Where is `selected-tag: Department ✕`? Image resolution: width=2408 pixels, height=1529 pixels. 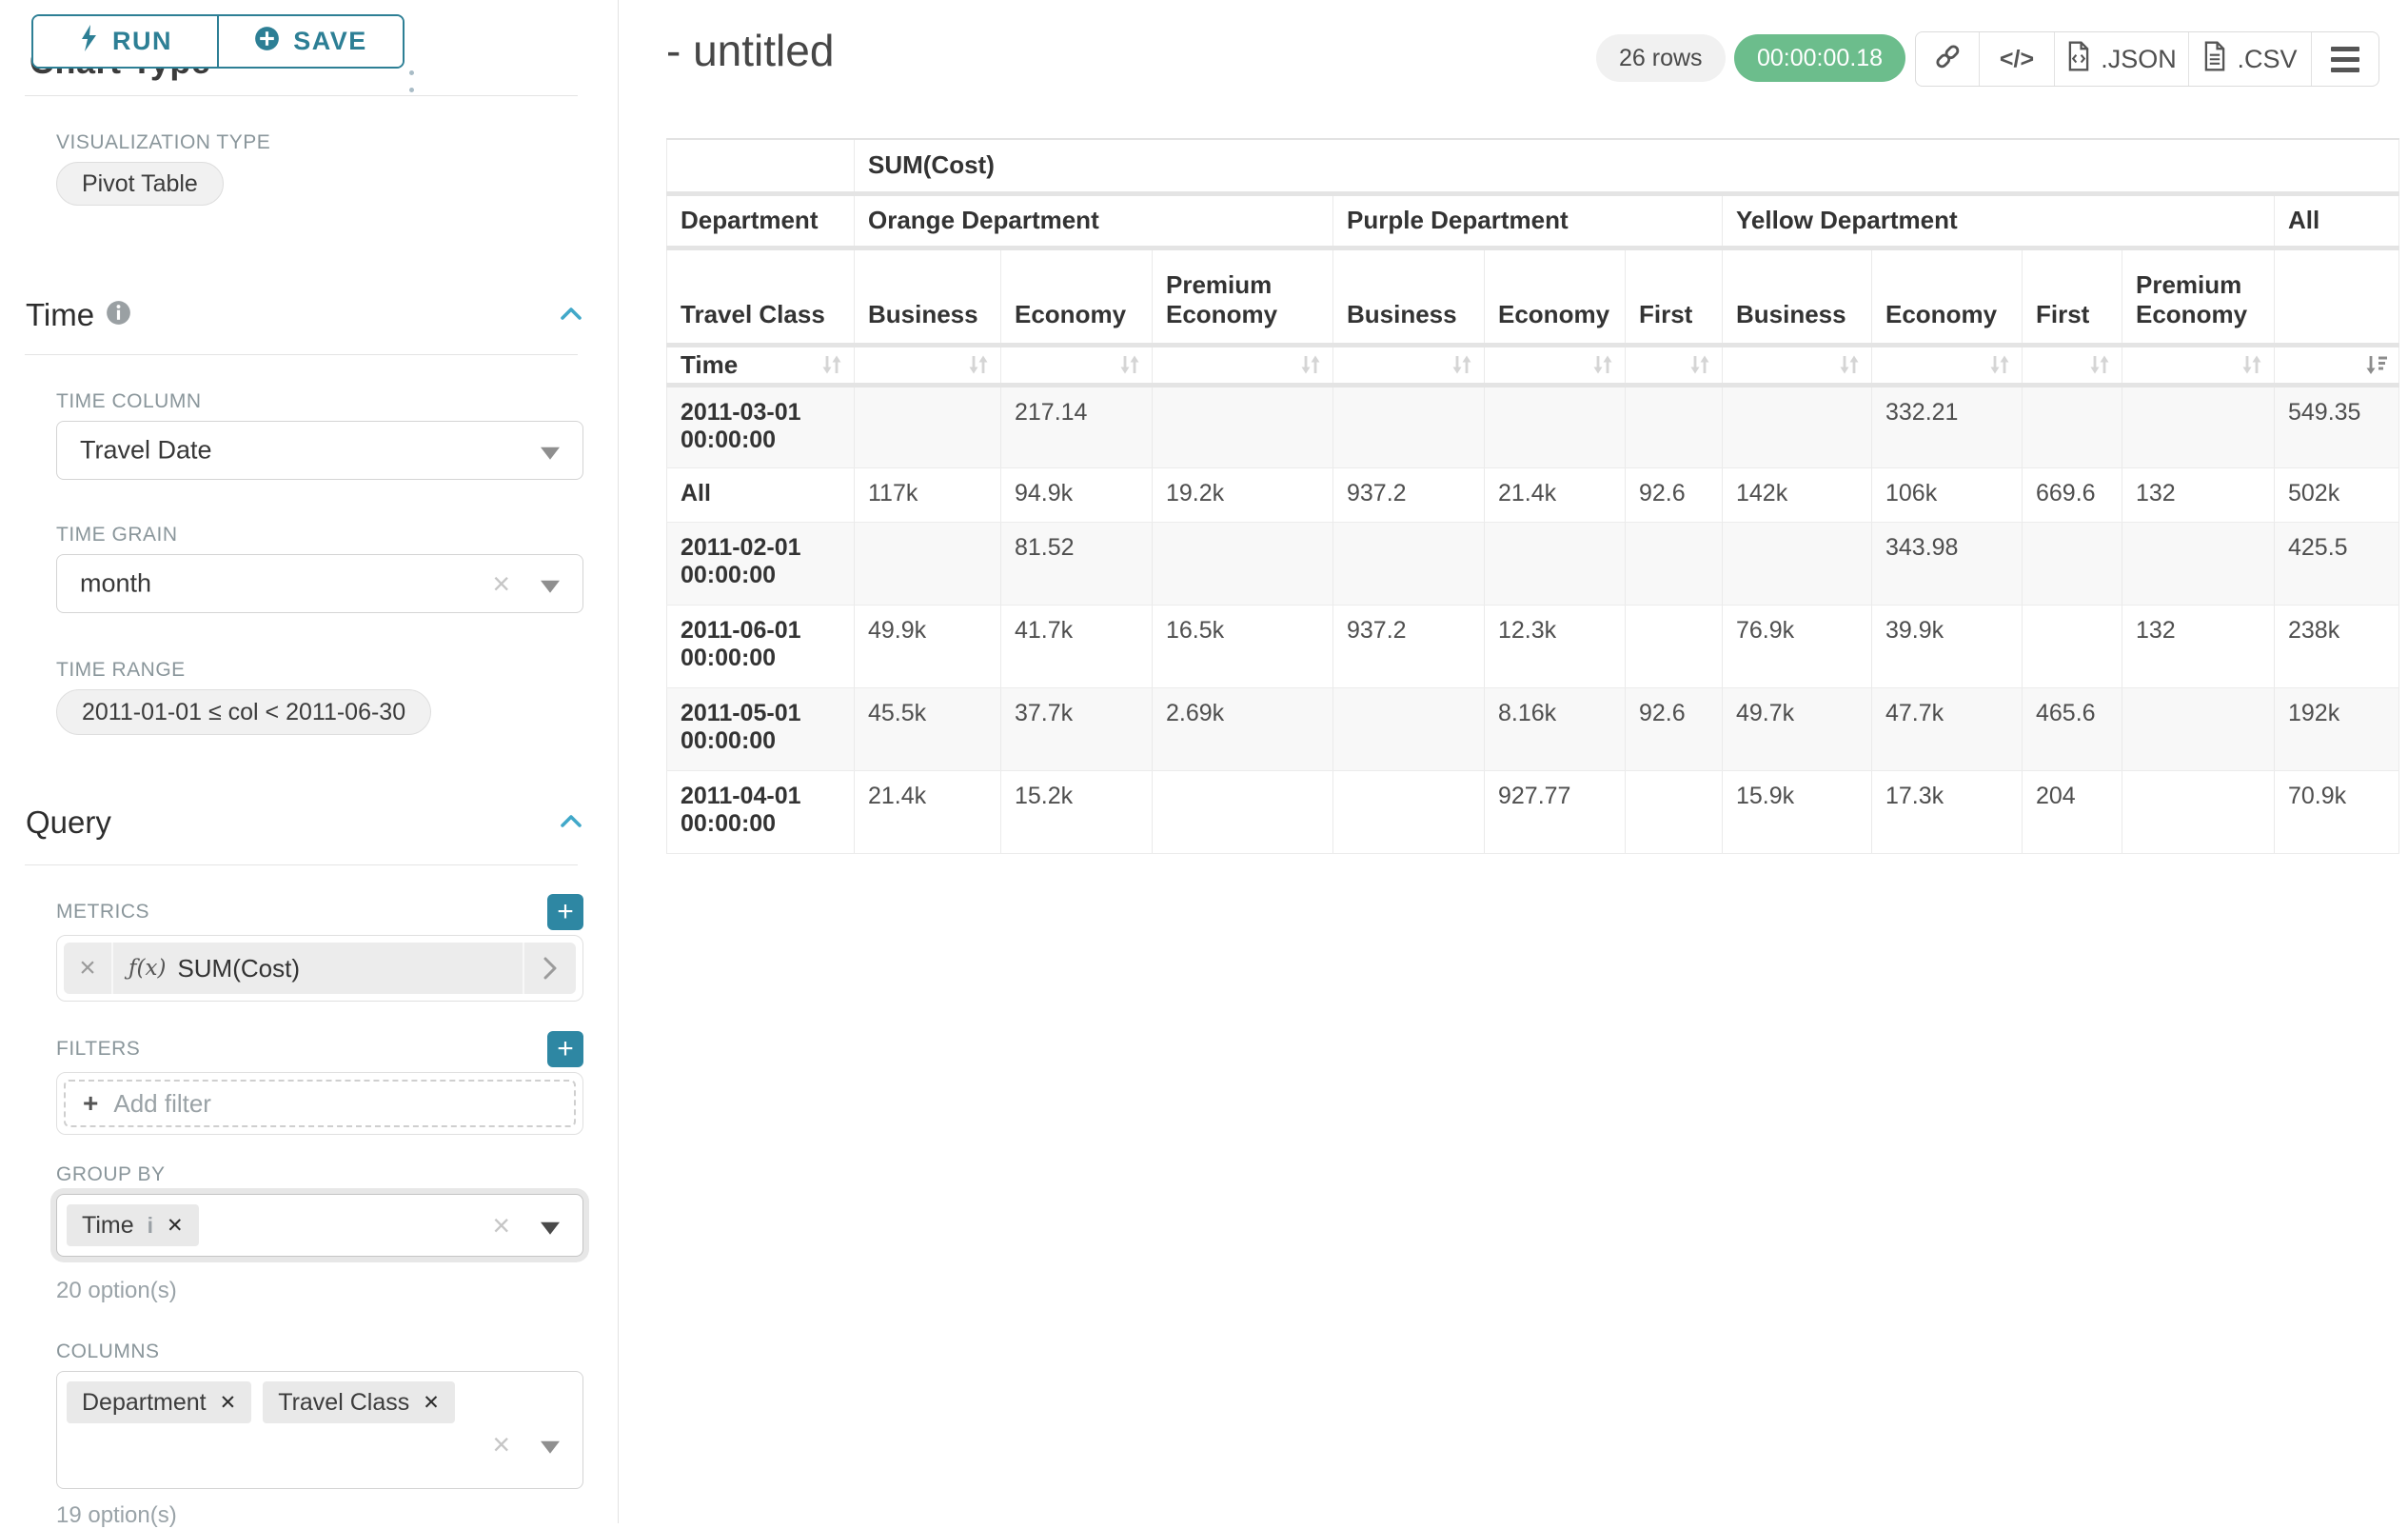
selected-tag: Department ✕ is located at coordinates (159, 1402).